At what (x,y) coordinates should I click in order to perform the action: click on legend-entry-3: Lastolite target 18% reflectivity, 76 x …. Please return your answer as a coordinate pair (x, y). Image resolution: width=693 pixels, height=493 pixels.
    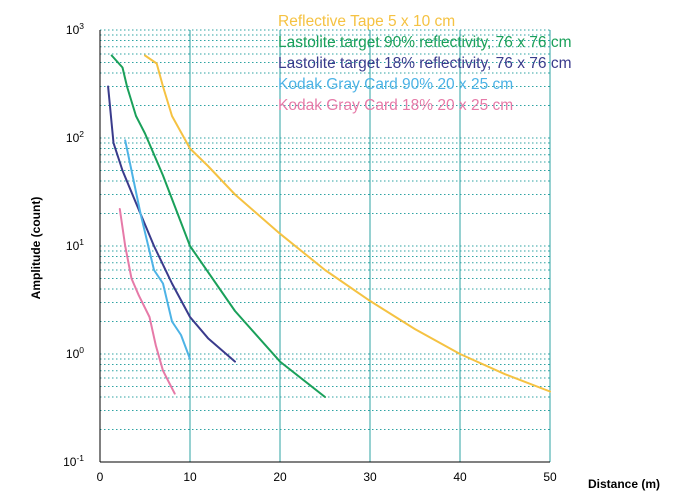
    Looking at the image, I should click on (425, 63).